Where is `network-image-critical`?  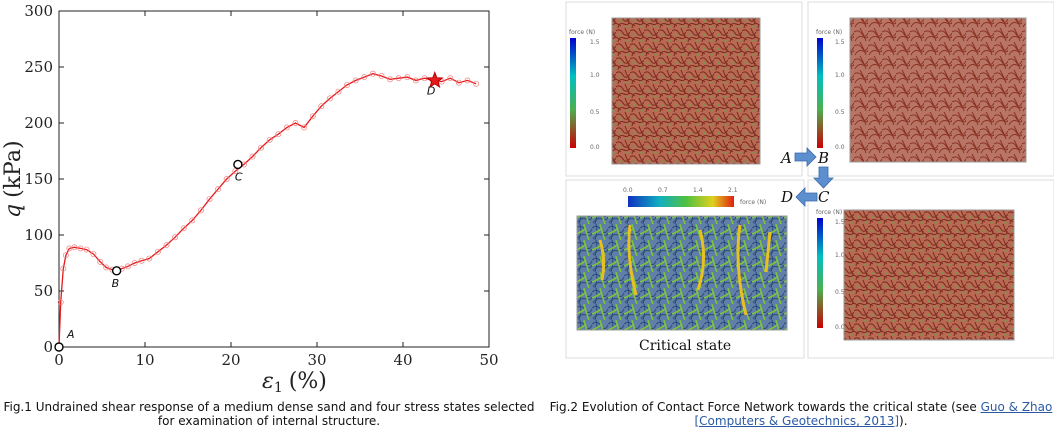
network-image-critical is located at coordinates (682, 273).